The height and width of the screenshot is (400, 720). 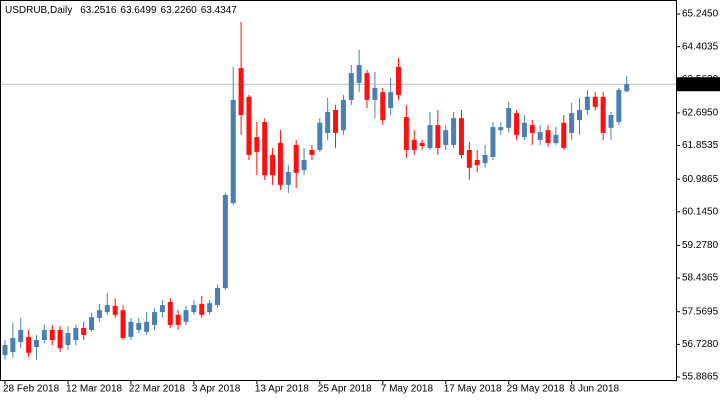 I want to click on high-label: 63.6499, so click(x=138, y=10).